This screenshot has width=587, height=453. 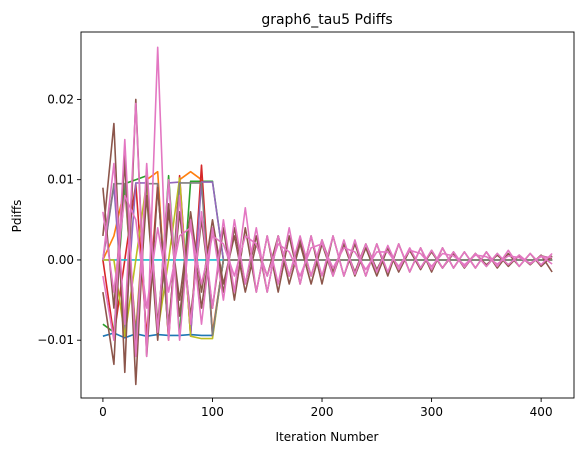 I want to click on y-axis-label: Pdiffs, so click(x=17, y=216).